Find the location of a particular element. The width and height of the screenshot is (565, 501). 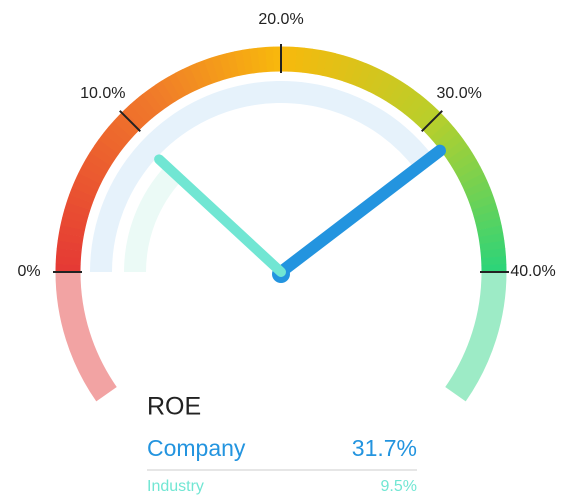

tick-label: 30.0% is located at coordinates (459, 93).